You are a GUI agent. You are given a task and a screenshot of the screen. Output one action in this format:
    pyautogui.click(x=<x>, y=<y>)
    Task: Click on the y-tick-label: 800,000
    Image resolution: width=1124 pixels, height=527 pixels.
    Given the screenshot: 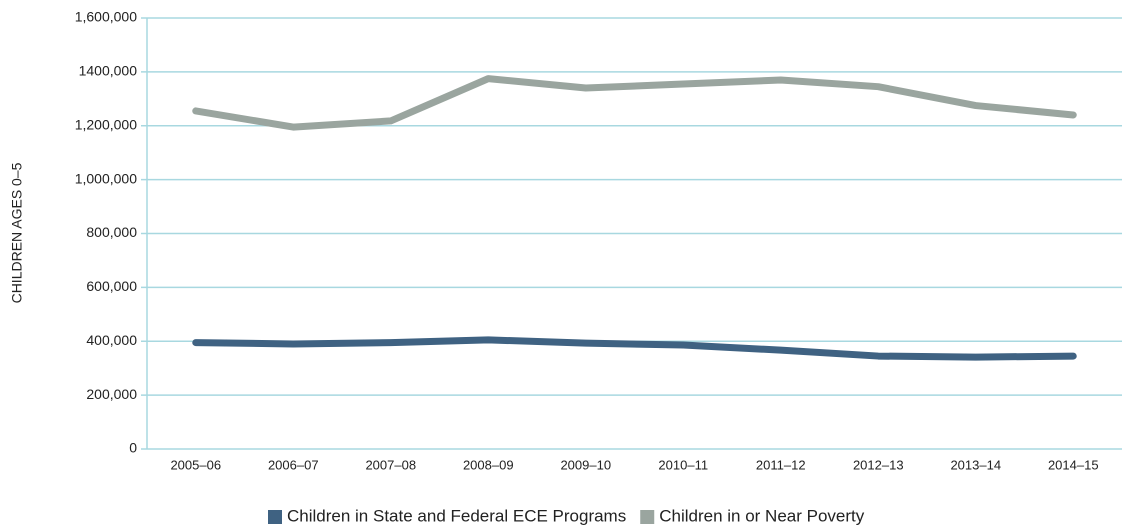 What is the action you would take?
    pyautogui.click(x=111, y=232)
    